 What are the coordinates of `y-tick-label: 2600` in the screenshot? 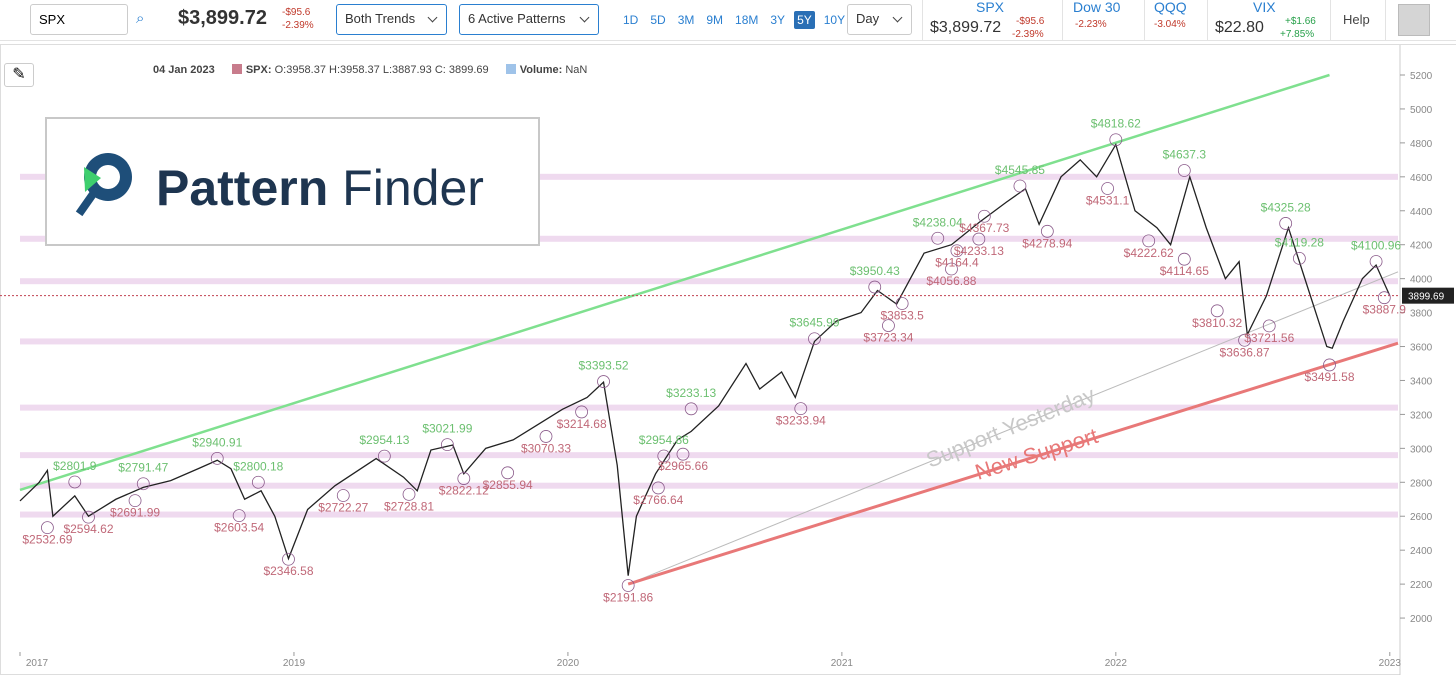 It's located at (1421, 517).